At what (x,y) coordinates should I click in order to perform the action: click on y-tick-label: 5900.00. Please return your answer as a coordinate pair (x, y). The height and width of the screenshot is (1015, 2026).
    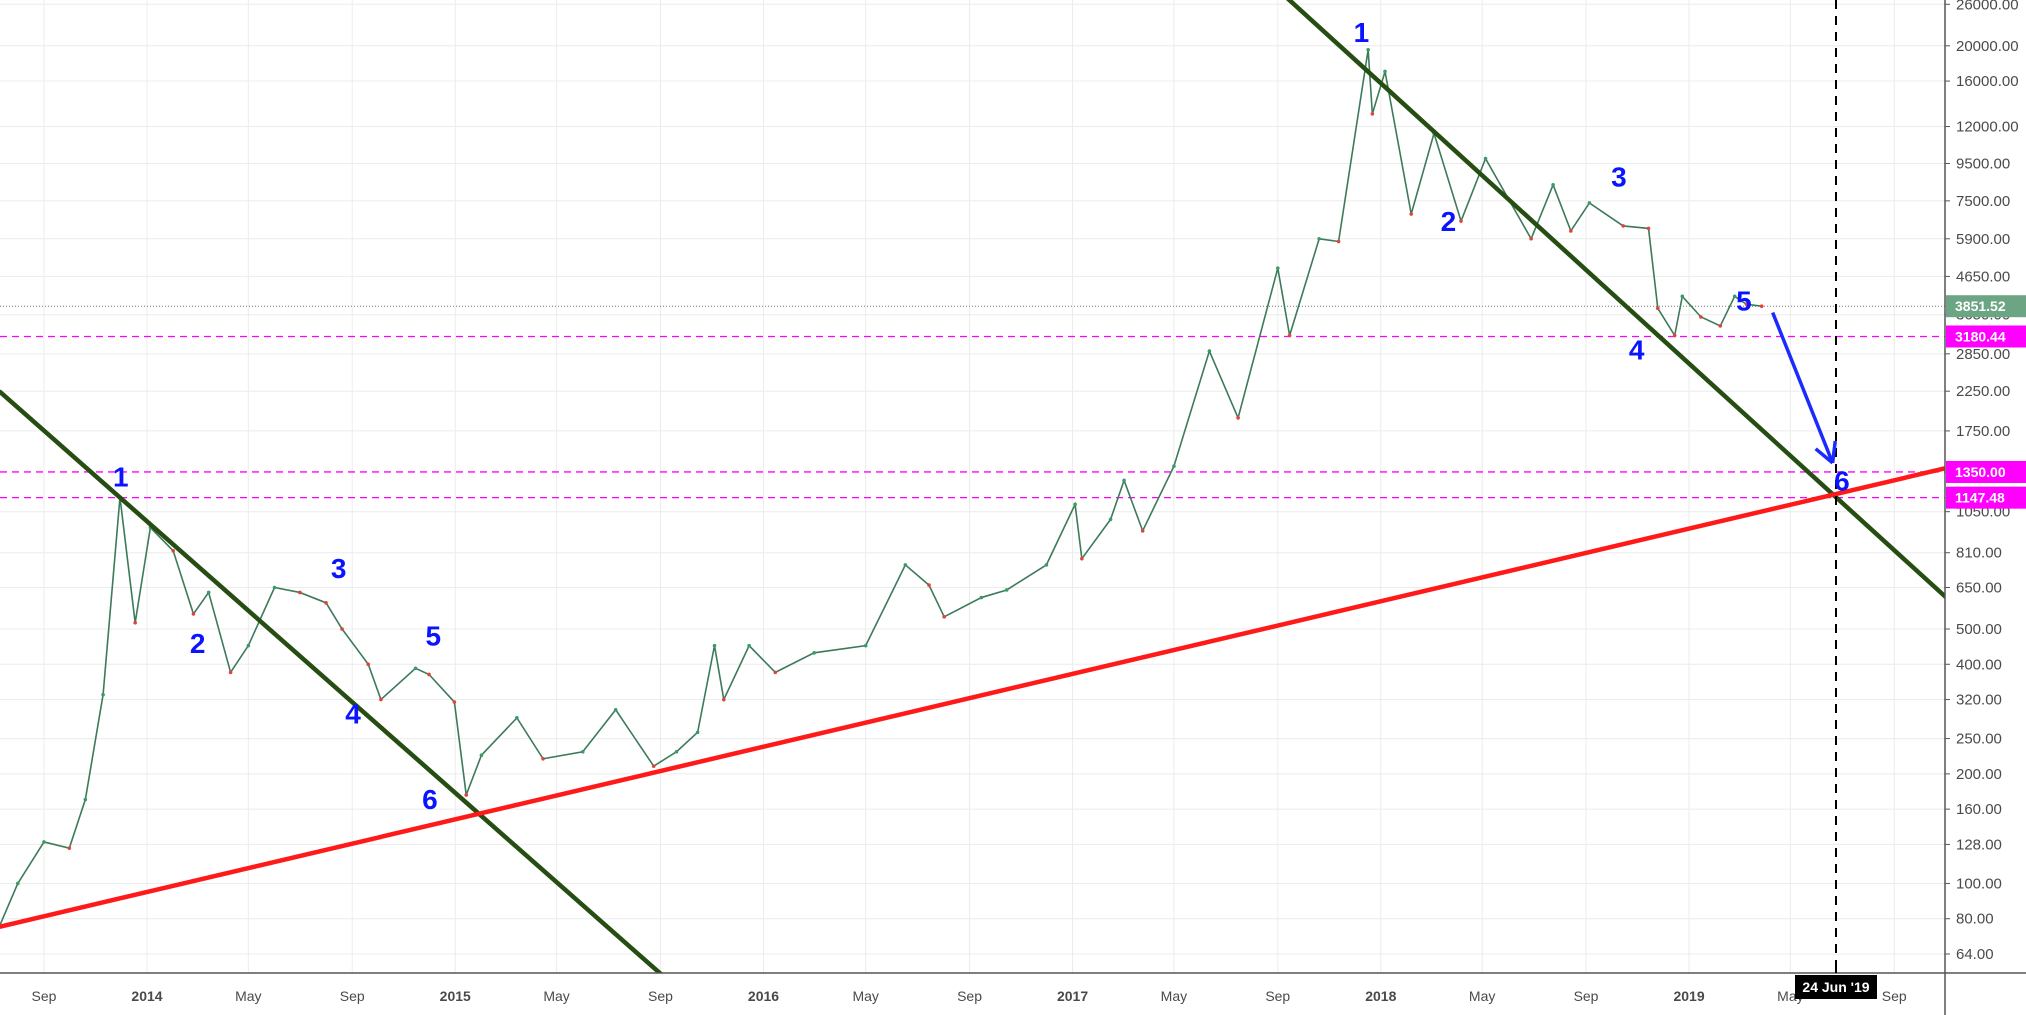
    Looking at the image, I should click on (1983, 239).